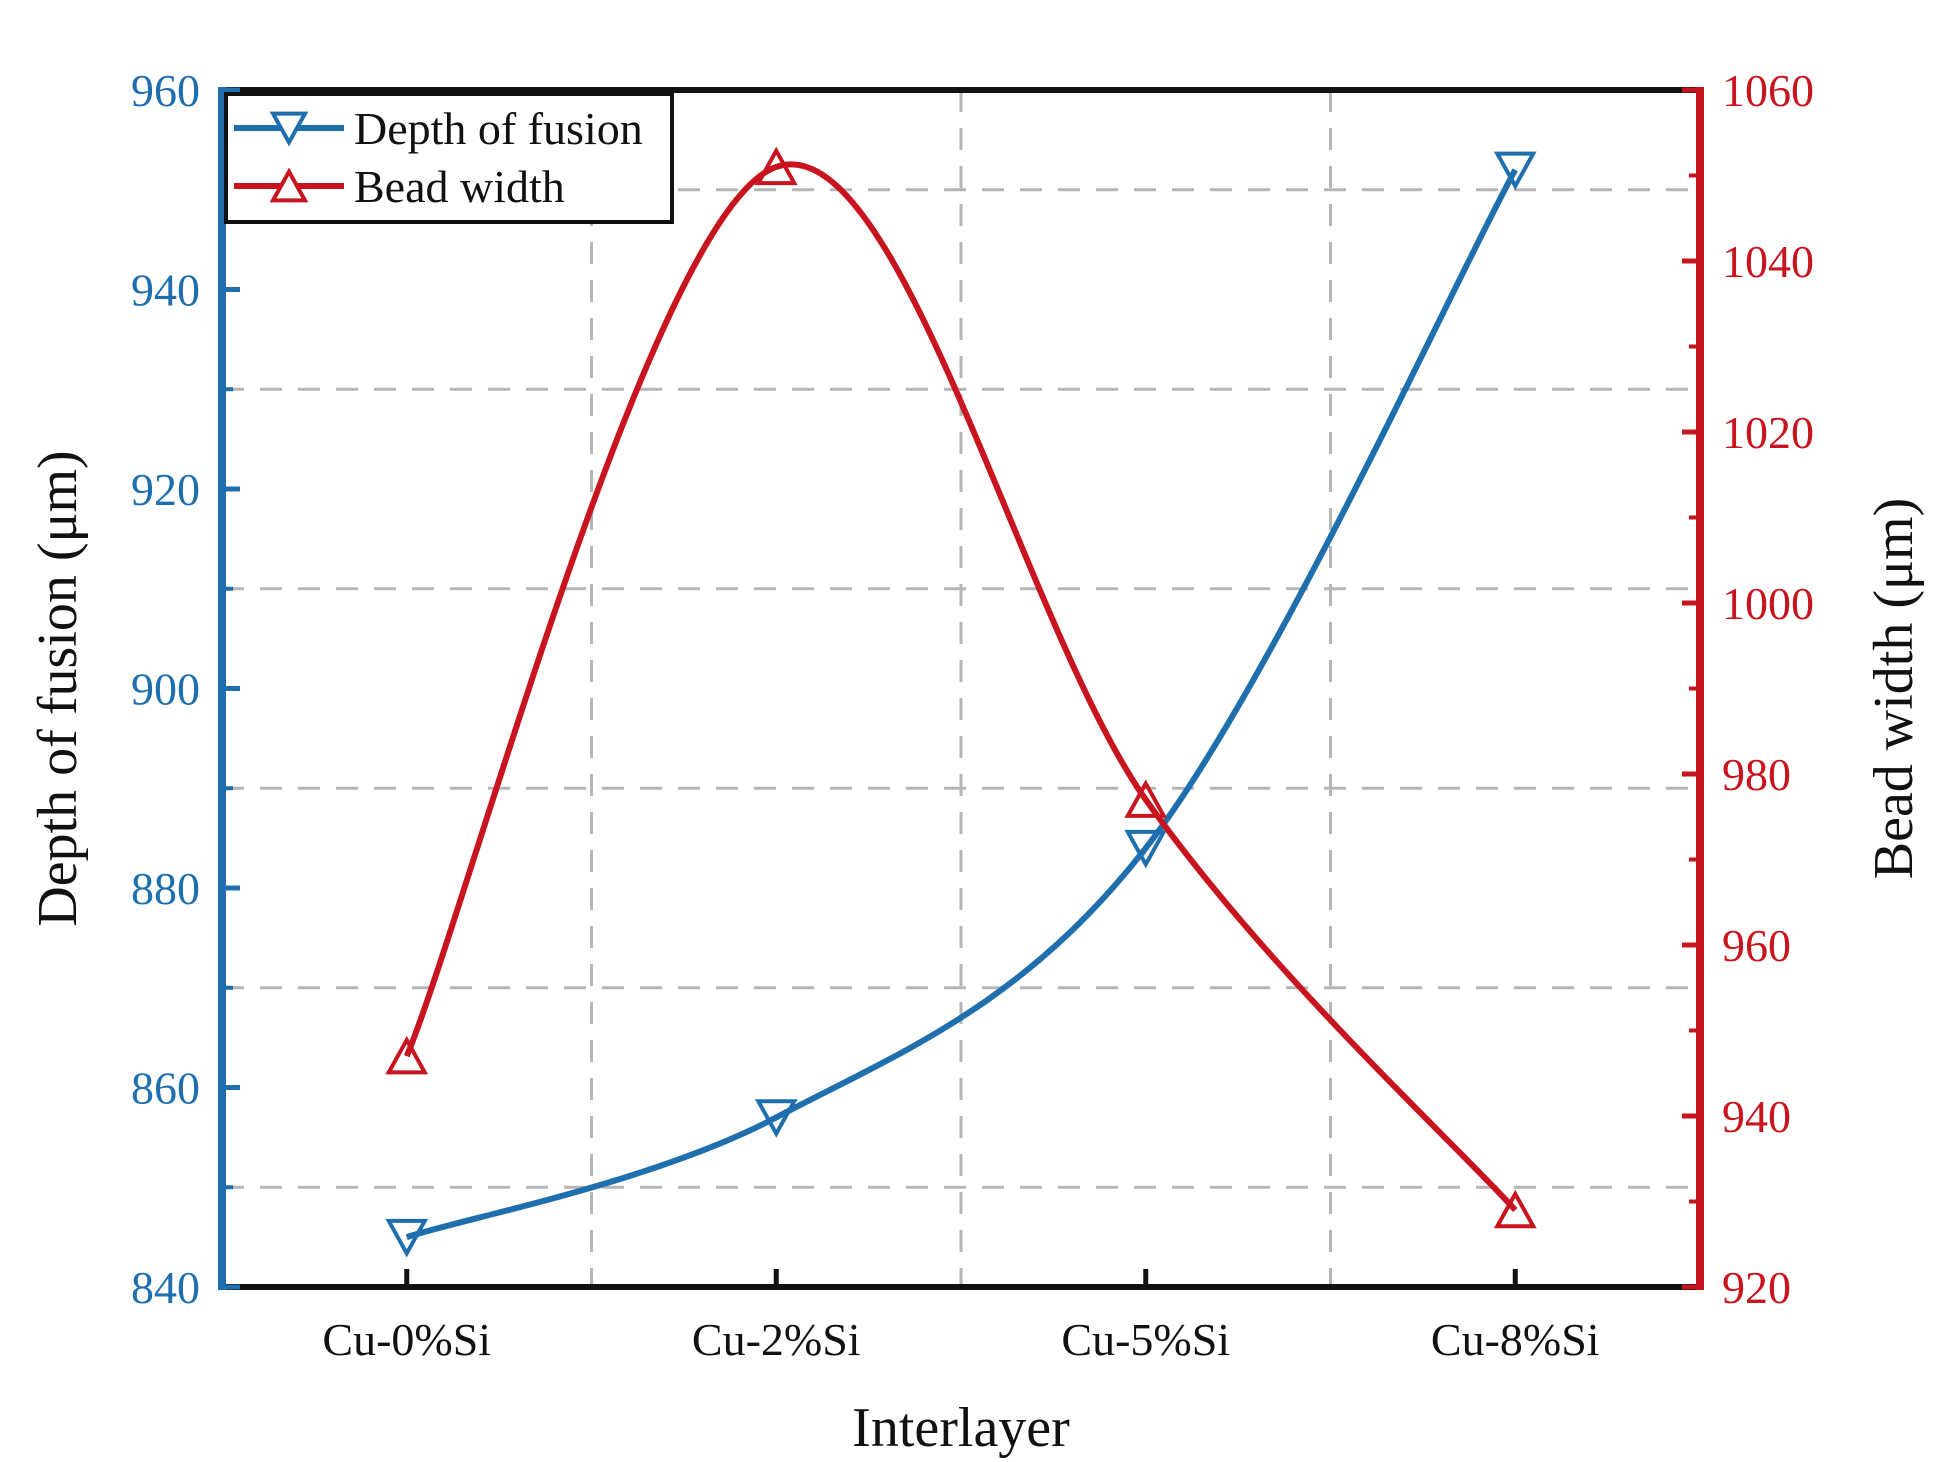 The height and width of the screenshot is (1462, 1952). Describe the element at coordinates (459, 186) in the screenshot. I see `legend-label-bead-width: Bead width` at that location.